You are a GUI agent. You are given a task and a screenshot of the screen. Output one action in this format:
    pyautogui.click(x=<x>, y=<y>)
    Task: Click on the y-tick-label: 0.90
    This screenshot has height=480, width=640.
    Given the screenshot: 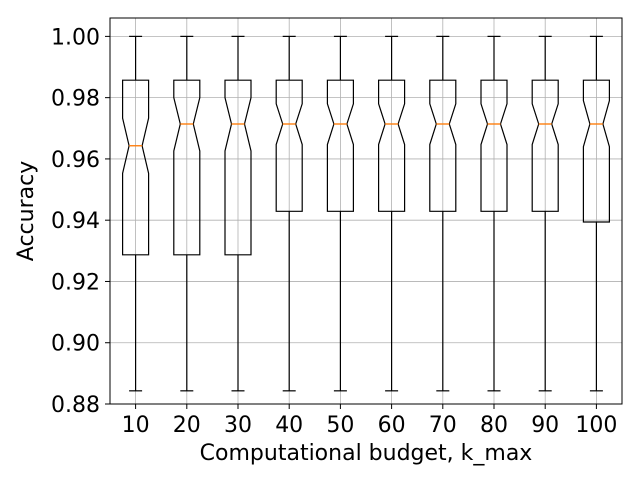 What is the action you would take?
    pyautogui.click(x=75, y=344)
    